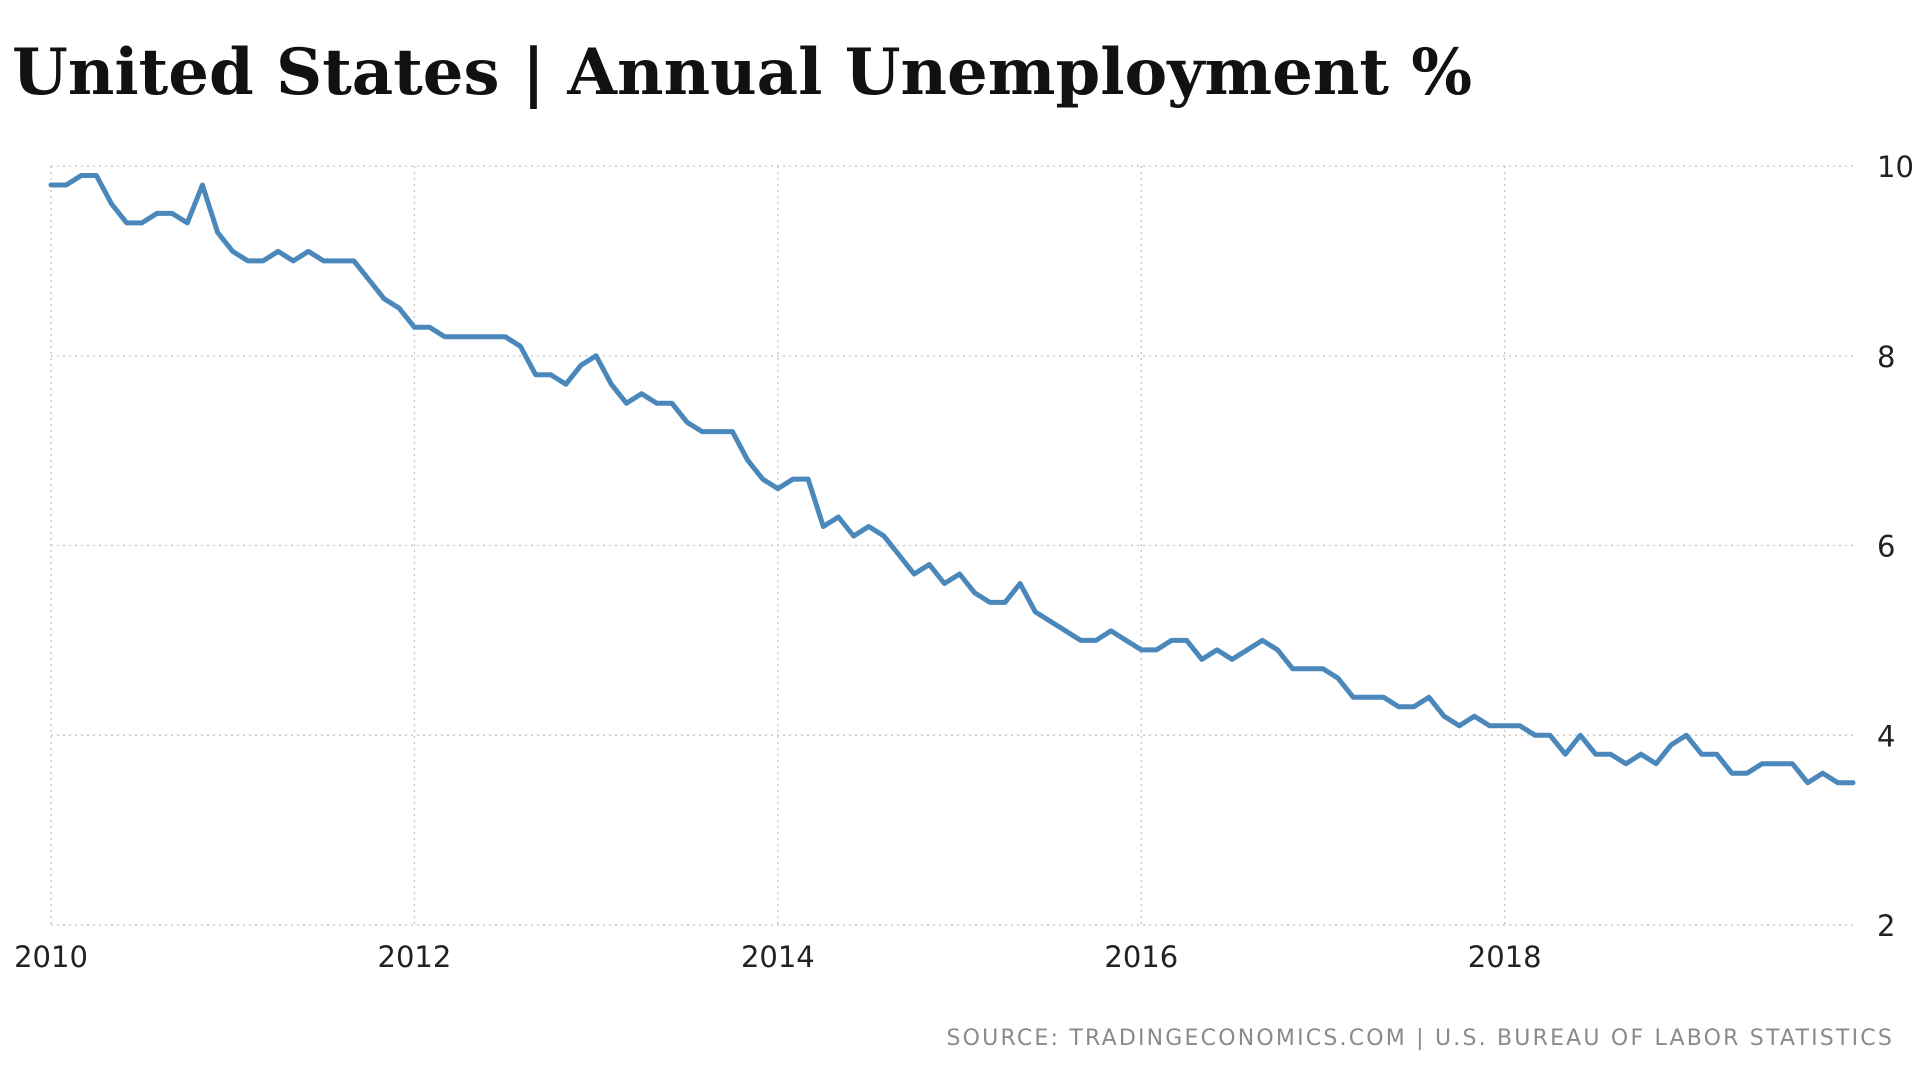 This screenshot has width=1920, height=1080. I want to click on x-tick-label: 2016, so click(1141, 957).